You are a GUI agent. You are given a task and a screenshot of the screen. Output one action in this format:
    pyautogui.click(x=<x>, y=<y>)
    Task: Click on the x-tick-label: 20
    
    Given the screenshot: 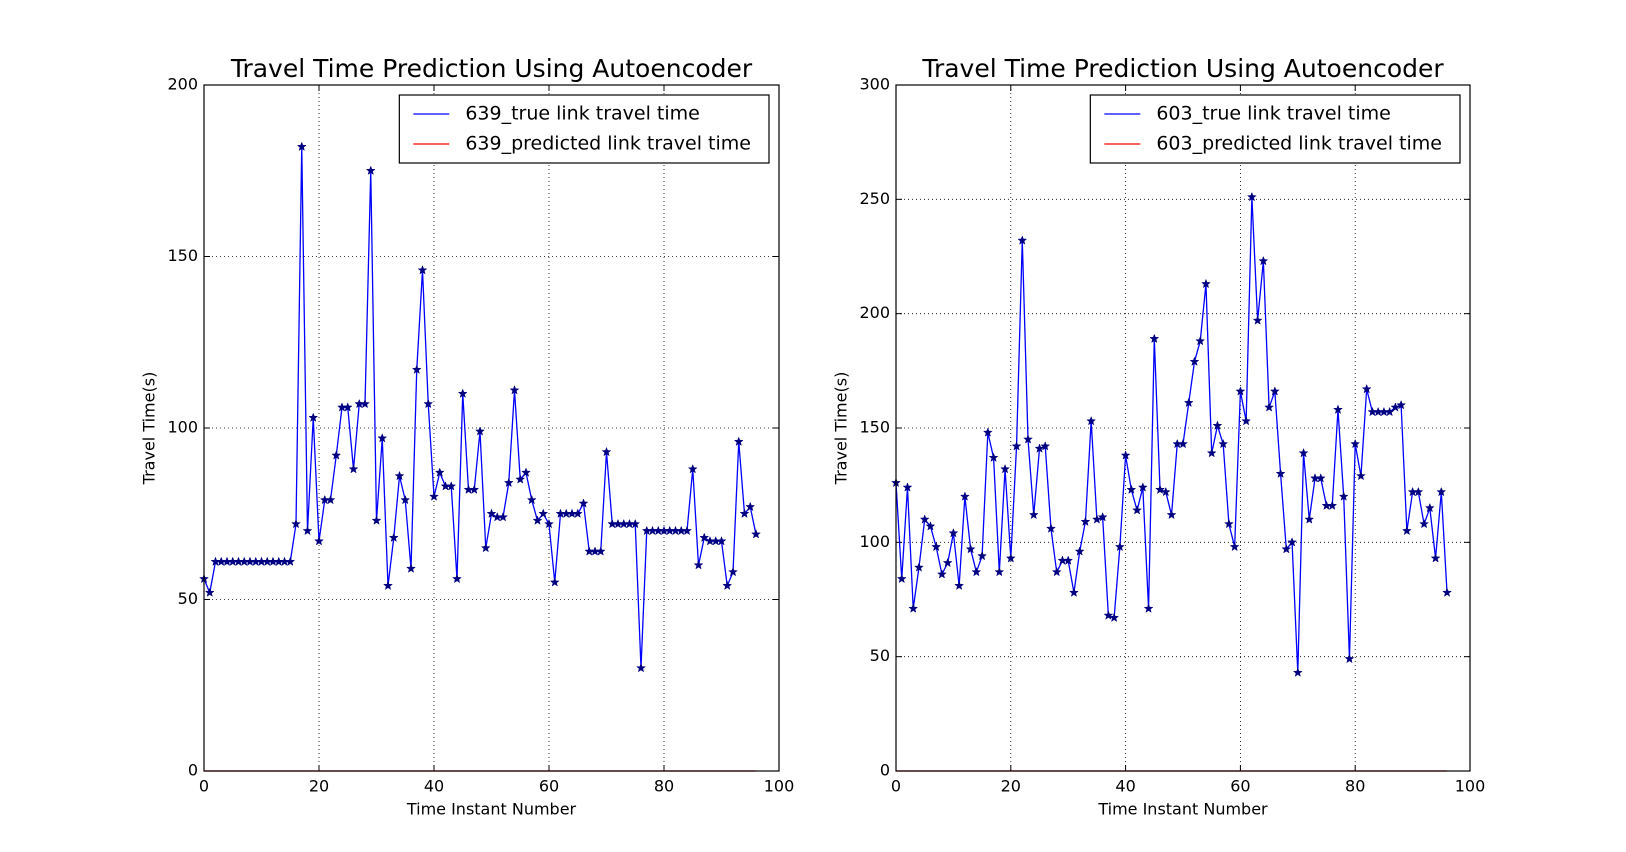 What is the action you would take?
    pyautogui.click(x=1011, y=786)
    